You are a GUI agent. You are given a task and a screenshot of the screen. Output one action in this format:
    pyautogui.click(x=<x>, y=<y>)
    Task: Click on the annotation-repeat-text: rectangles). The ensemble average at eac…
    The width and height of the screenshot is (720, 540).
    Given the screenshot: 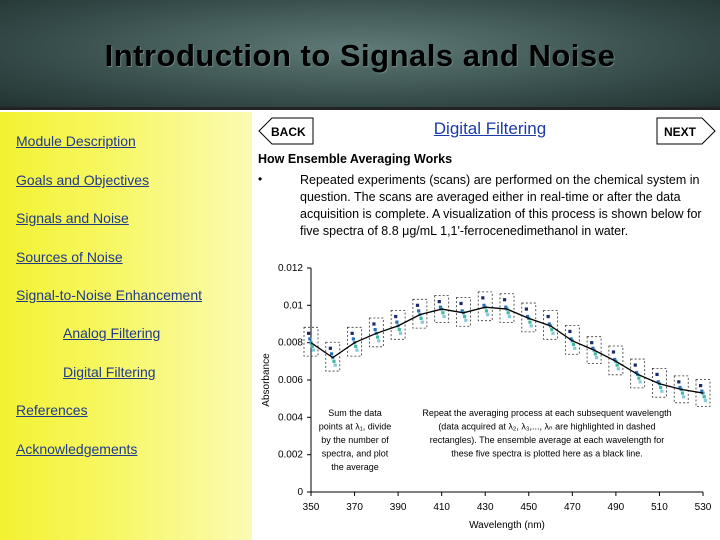 What is the action you would take?
    pyautogui.click(x=547, y=440)
    